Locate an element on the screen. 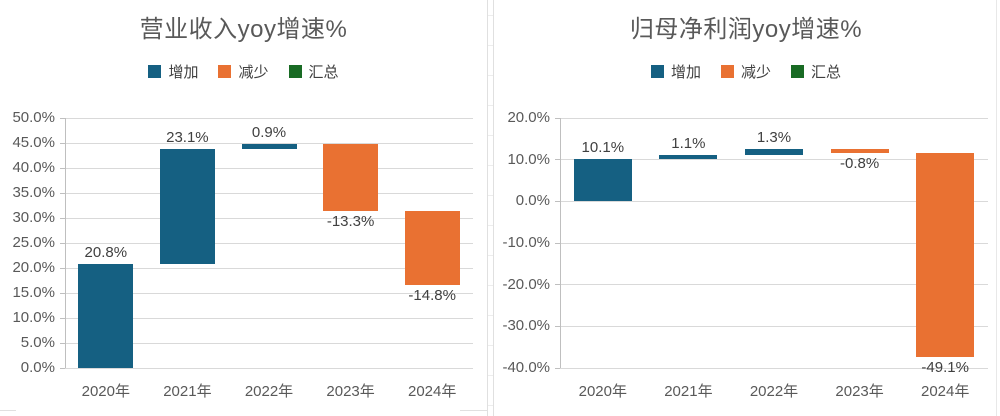 The image size is (1000, 416). data-label: 0.9% is located at coordinates (269, 132).